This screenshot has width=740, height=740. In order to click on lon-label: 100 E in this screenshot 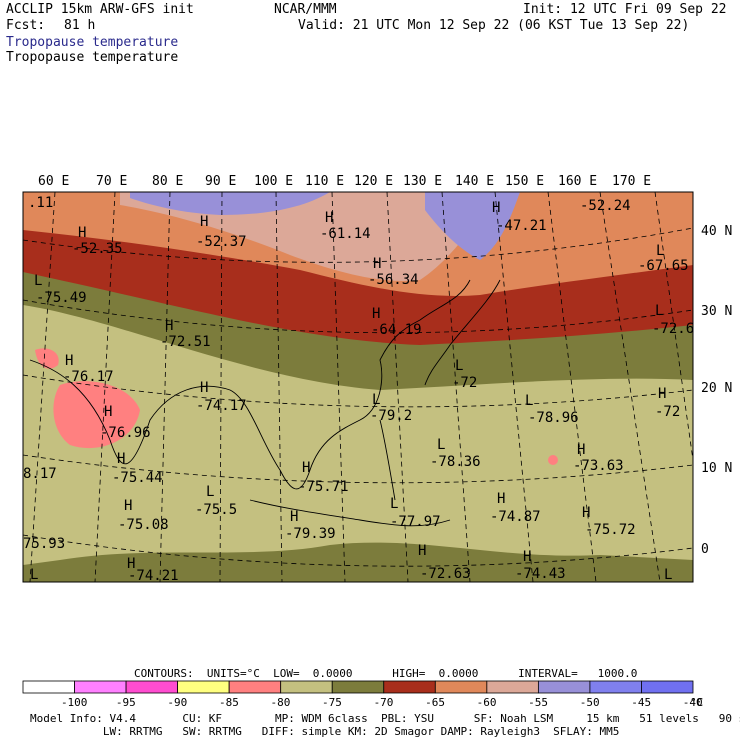, I will do `click(273, 181)`.